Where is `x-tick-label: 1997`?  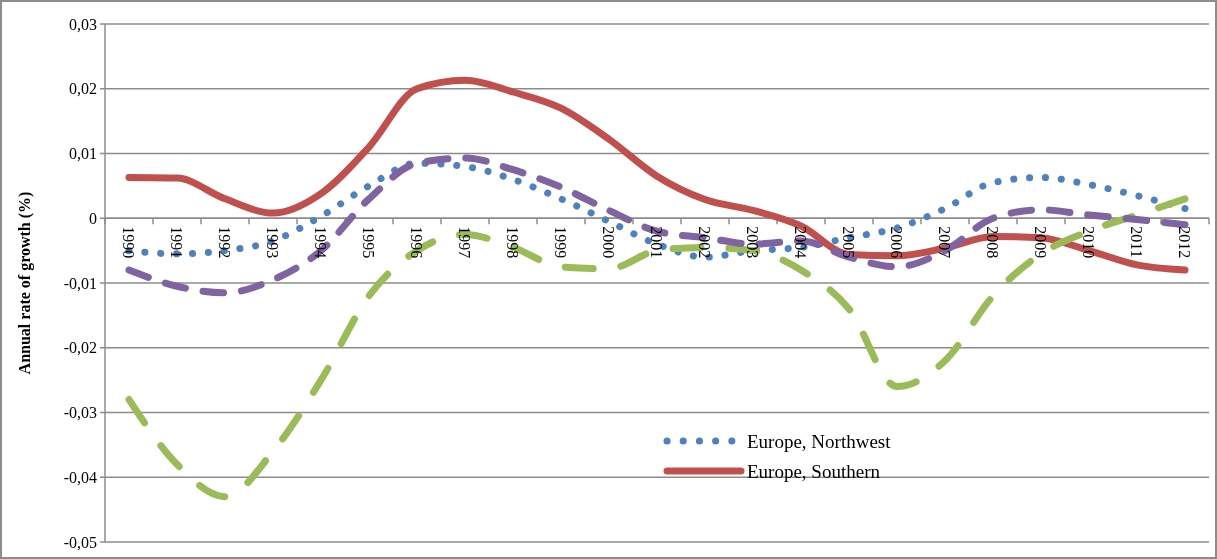
x-tick-label: 1997 is located at coordinates (465, 242).